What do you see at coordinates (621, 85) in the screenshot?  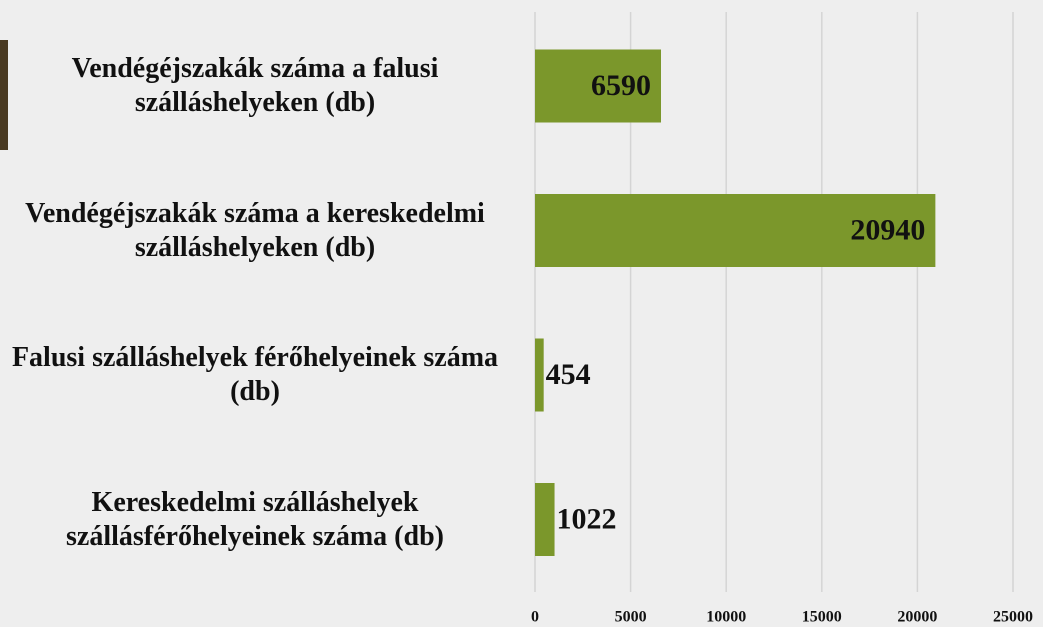 I see `data-label: 6590` at bounding box center [621, 85].